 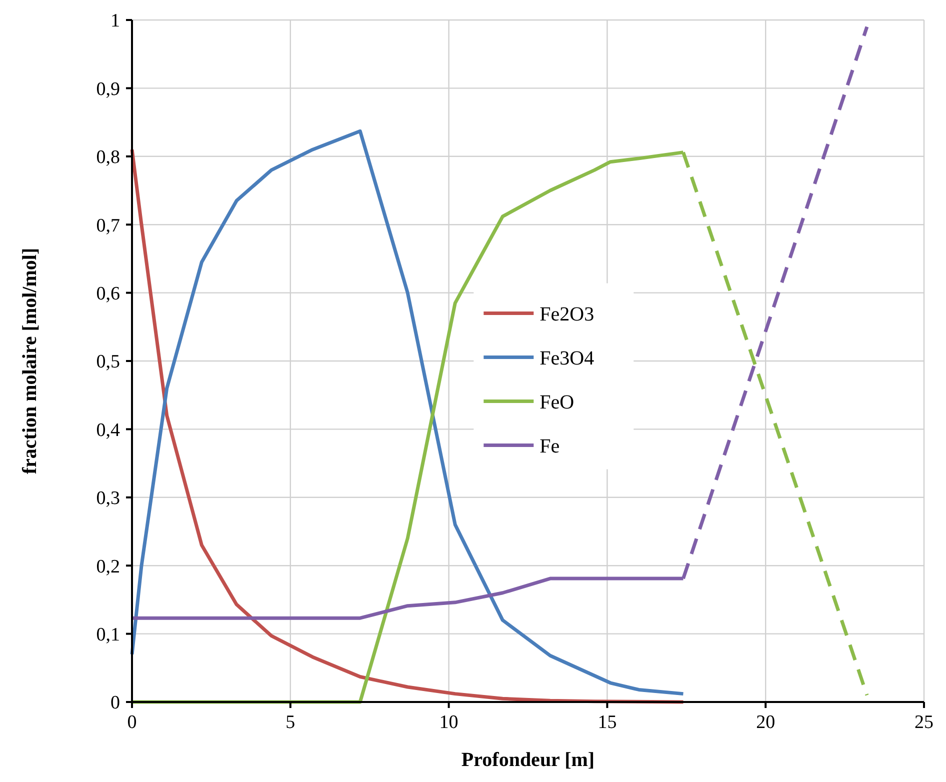 I want to click on x-tick-label: 25, so click(x=924, y=722).